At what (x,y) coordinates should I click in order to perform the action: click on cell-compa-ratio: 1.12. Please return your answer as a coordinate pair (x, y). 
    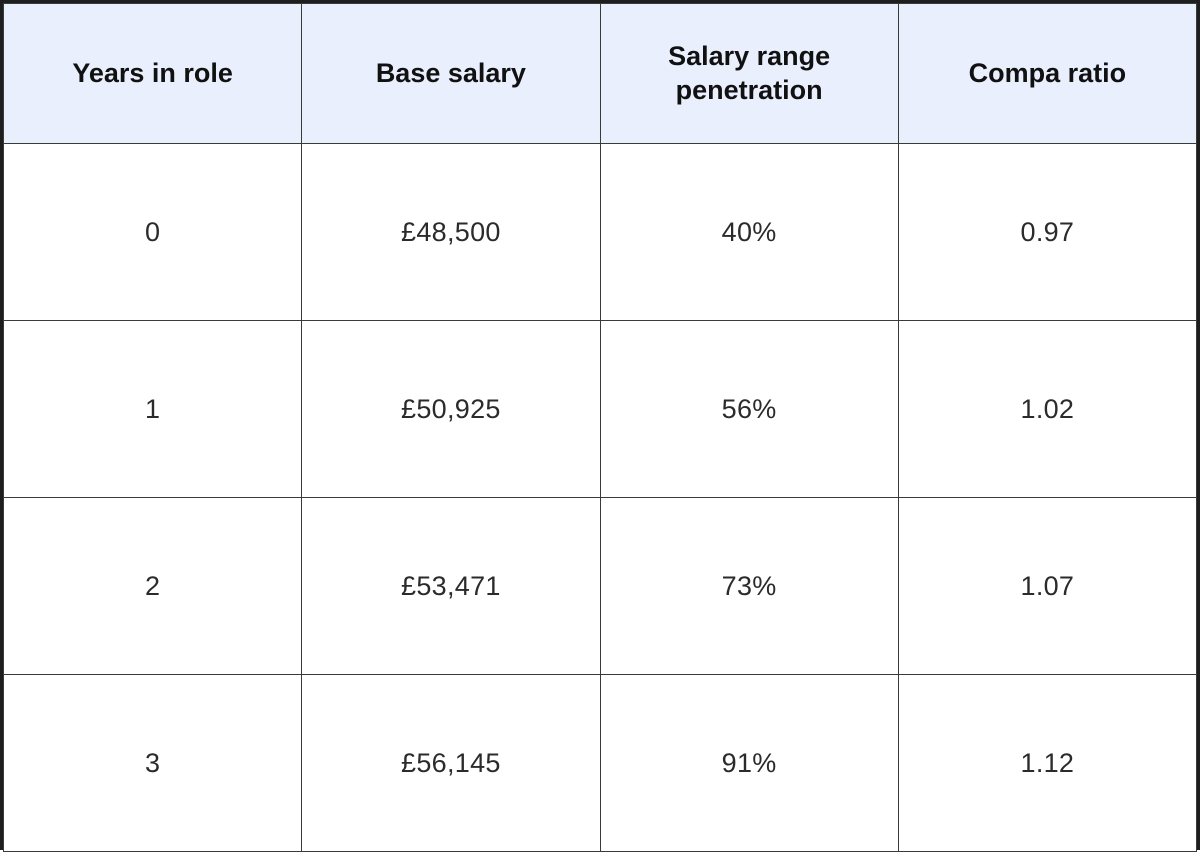
    Looking at the image, I should click on (1047, 763).